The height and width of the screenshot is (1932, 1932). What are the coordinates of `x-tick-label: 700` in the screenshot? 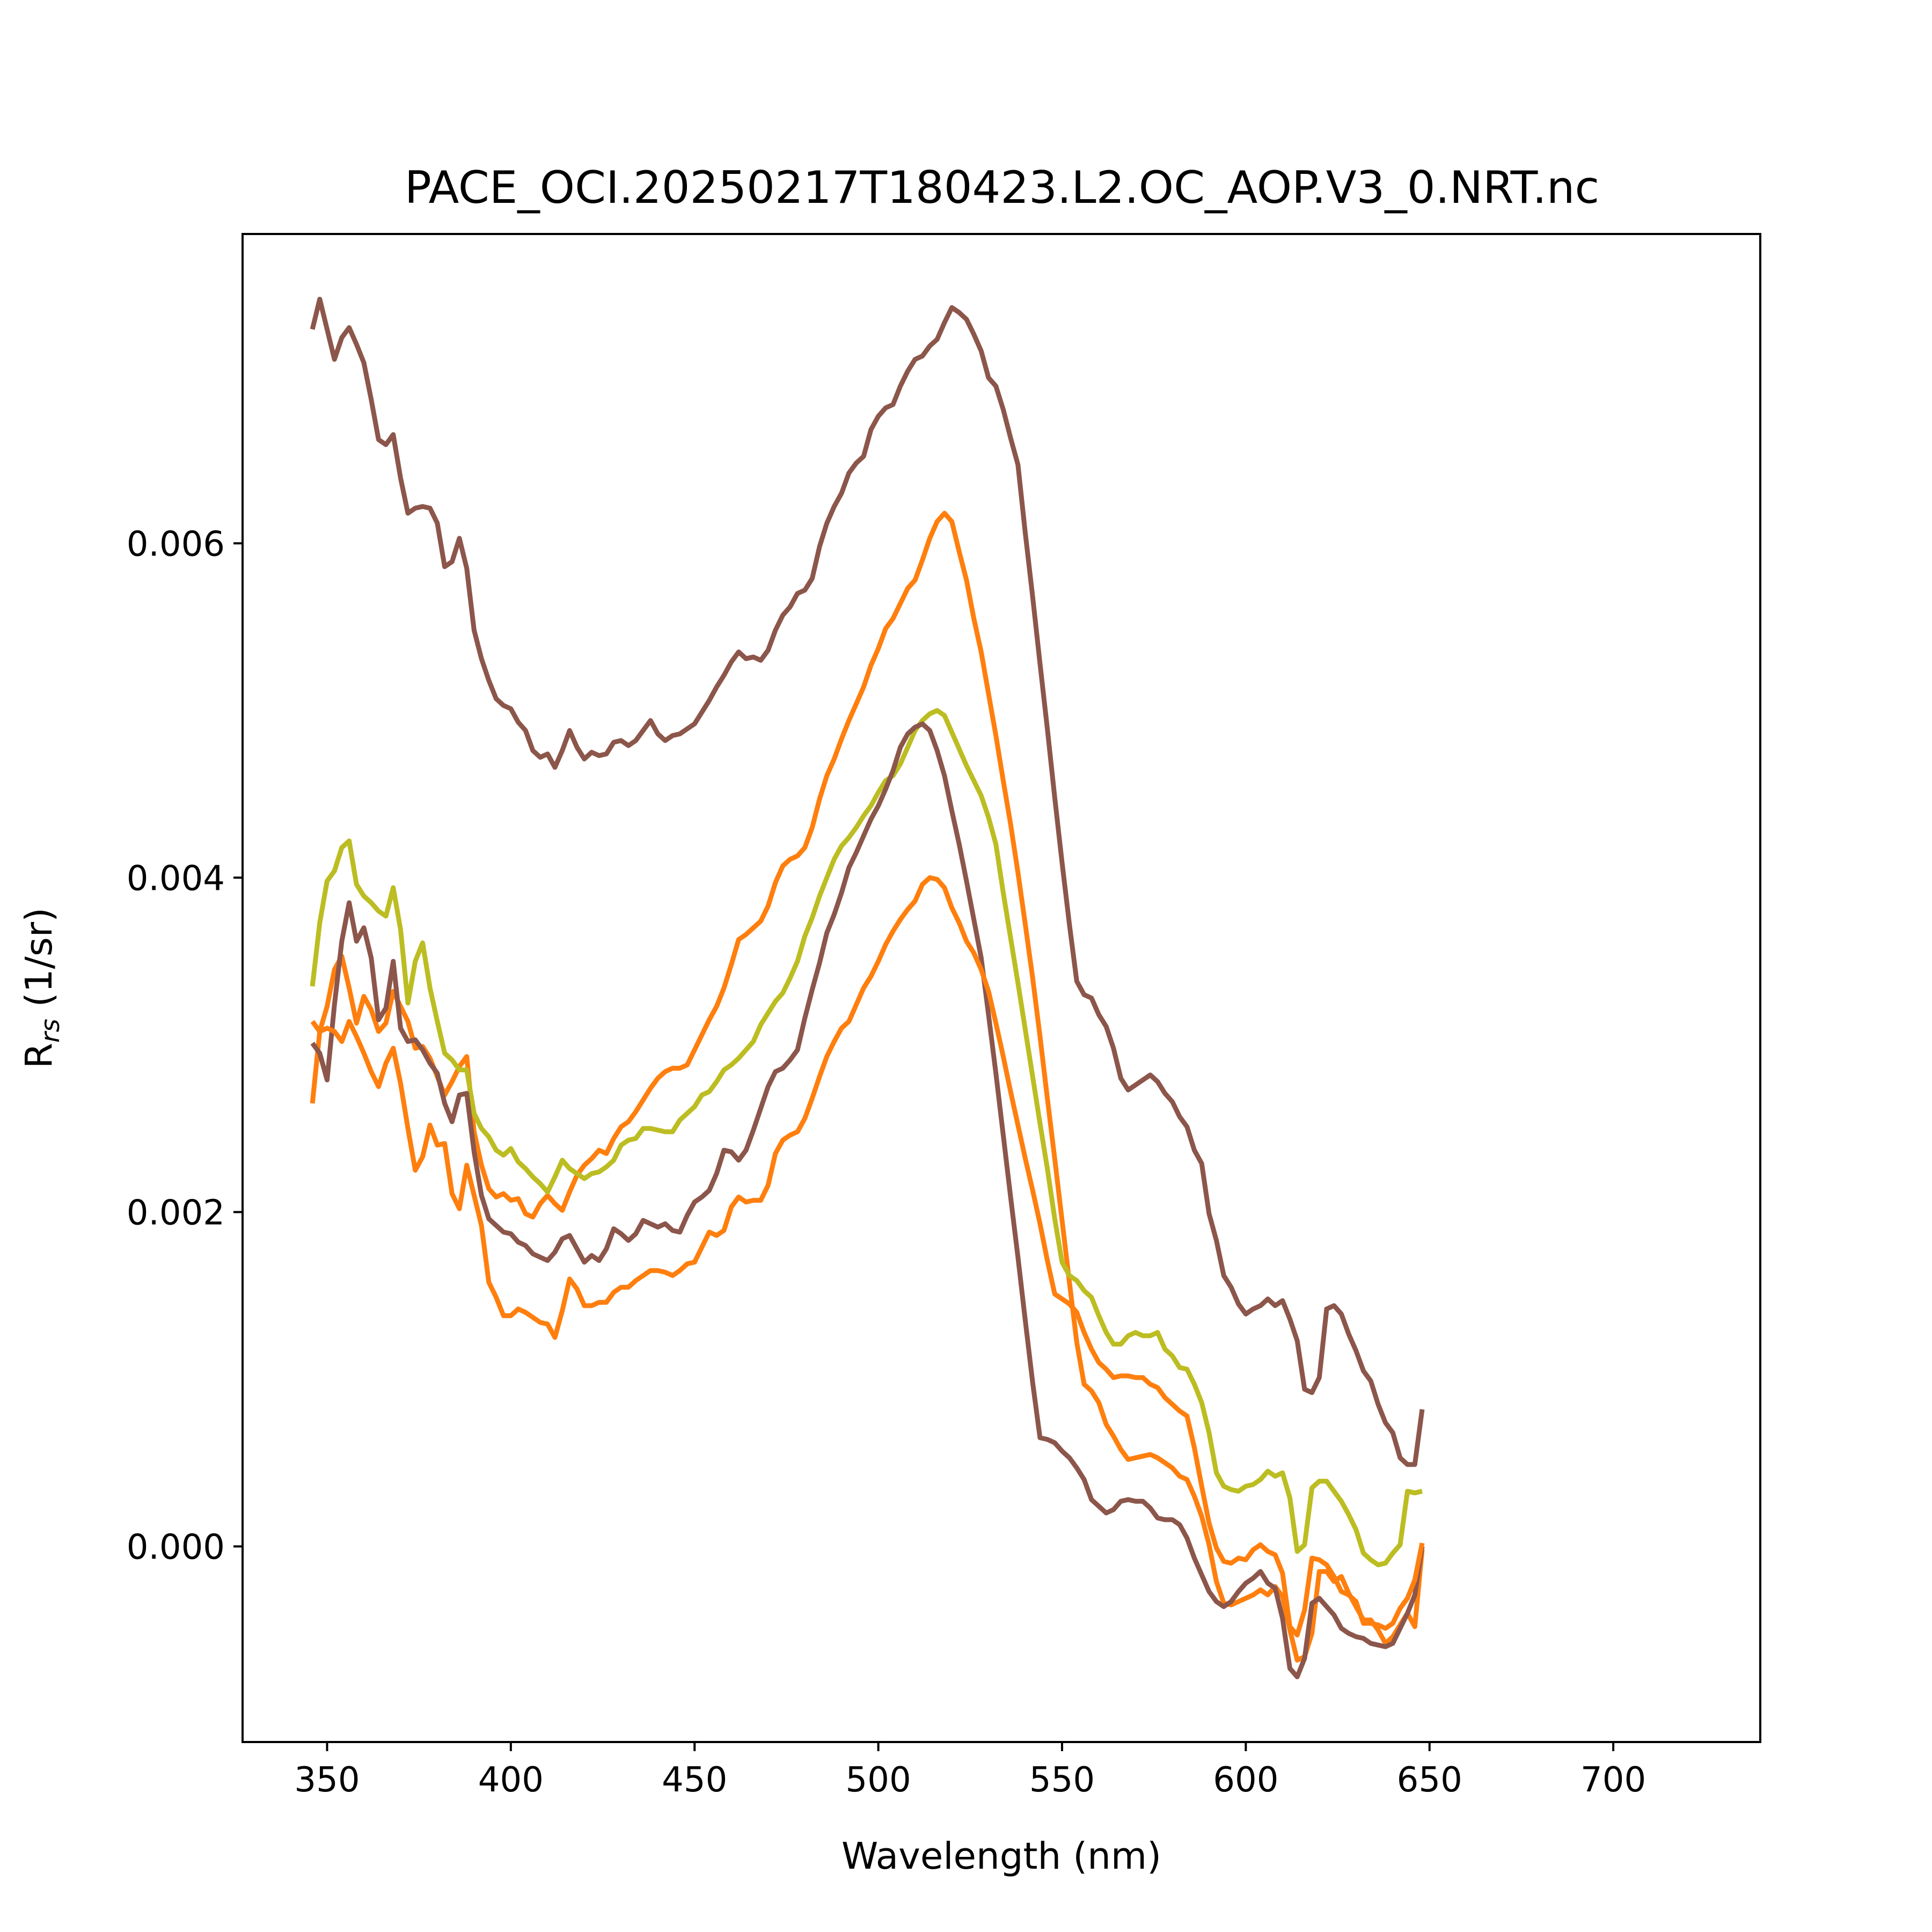 It's located at (1613, 1780).